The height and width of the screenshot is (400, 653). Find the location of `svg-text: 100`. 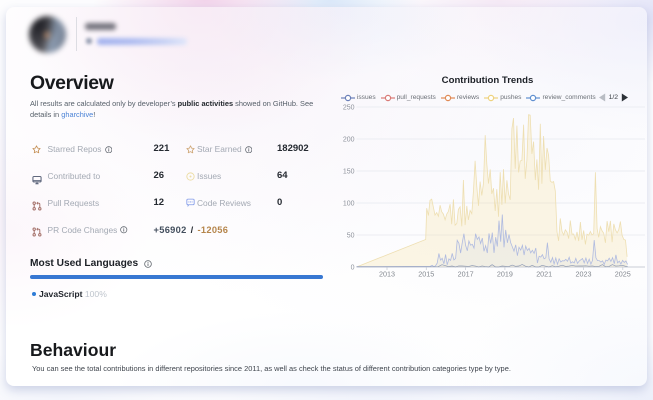

svg-text: 100 is located at coordinates (349, 204).